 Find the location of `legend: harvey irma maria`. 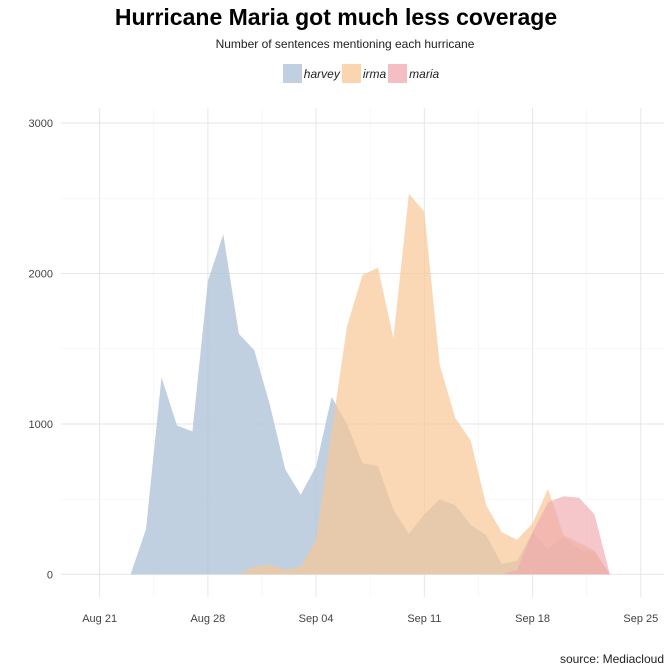

legend: harvey irma maria is located at coordinates (336, 73).